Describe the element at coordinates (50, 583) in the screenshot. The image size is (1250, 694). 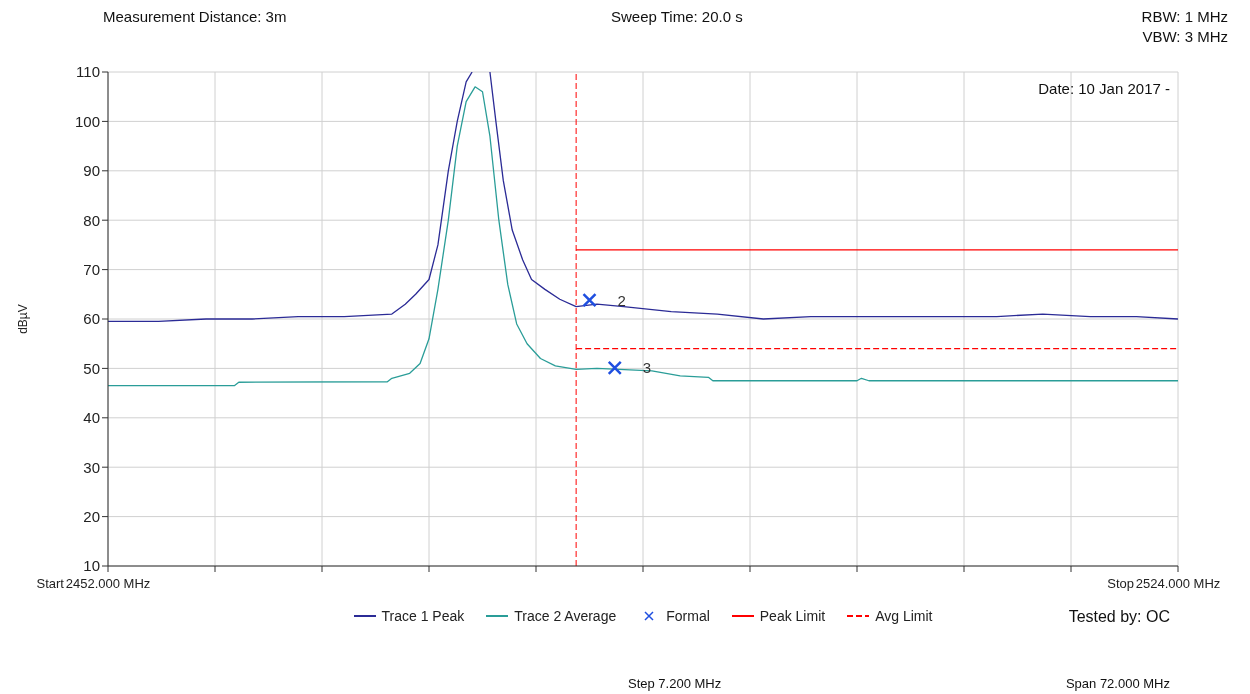
I see `text: Start` at that location.